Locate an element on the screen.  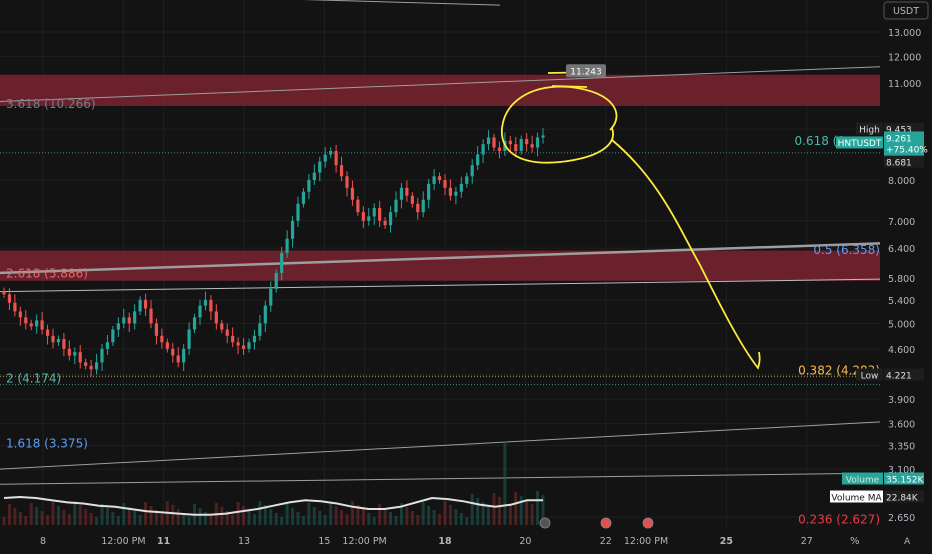
percent-toggle: % is located at coordinates (855, 541).